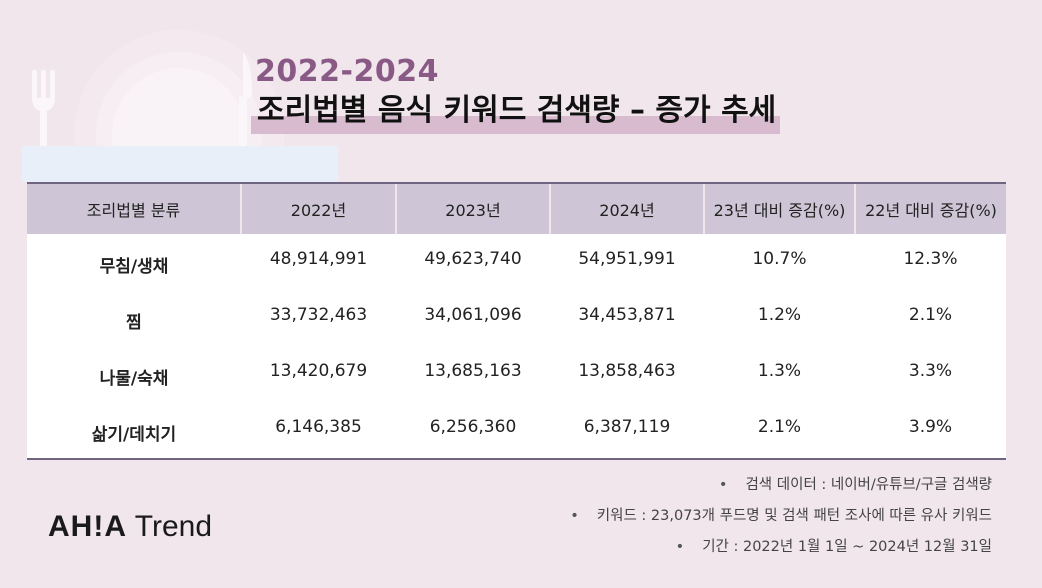 This screenshot has width=1042, height=588. What do you see at coordinates (130, 527) in the screenshot?
I see `brand-logo: AH!A Trend` at bounding box center [130, 527].